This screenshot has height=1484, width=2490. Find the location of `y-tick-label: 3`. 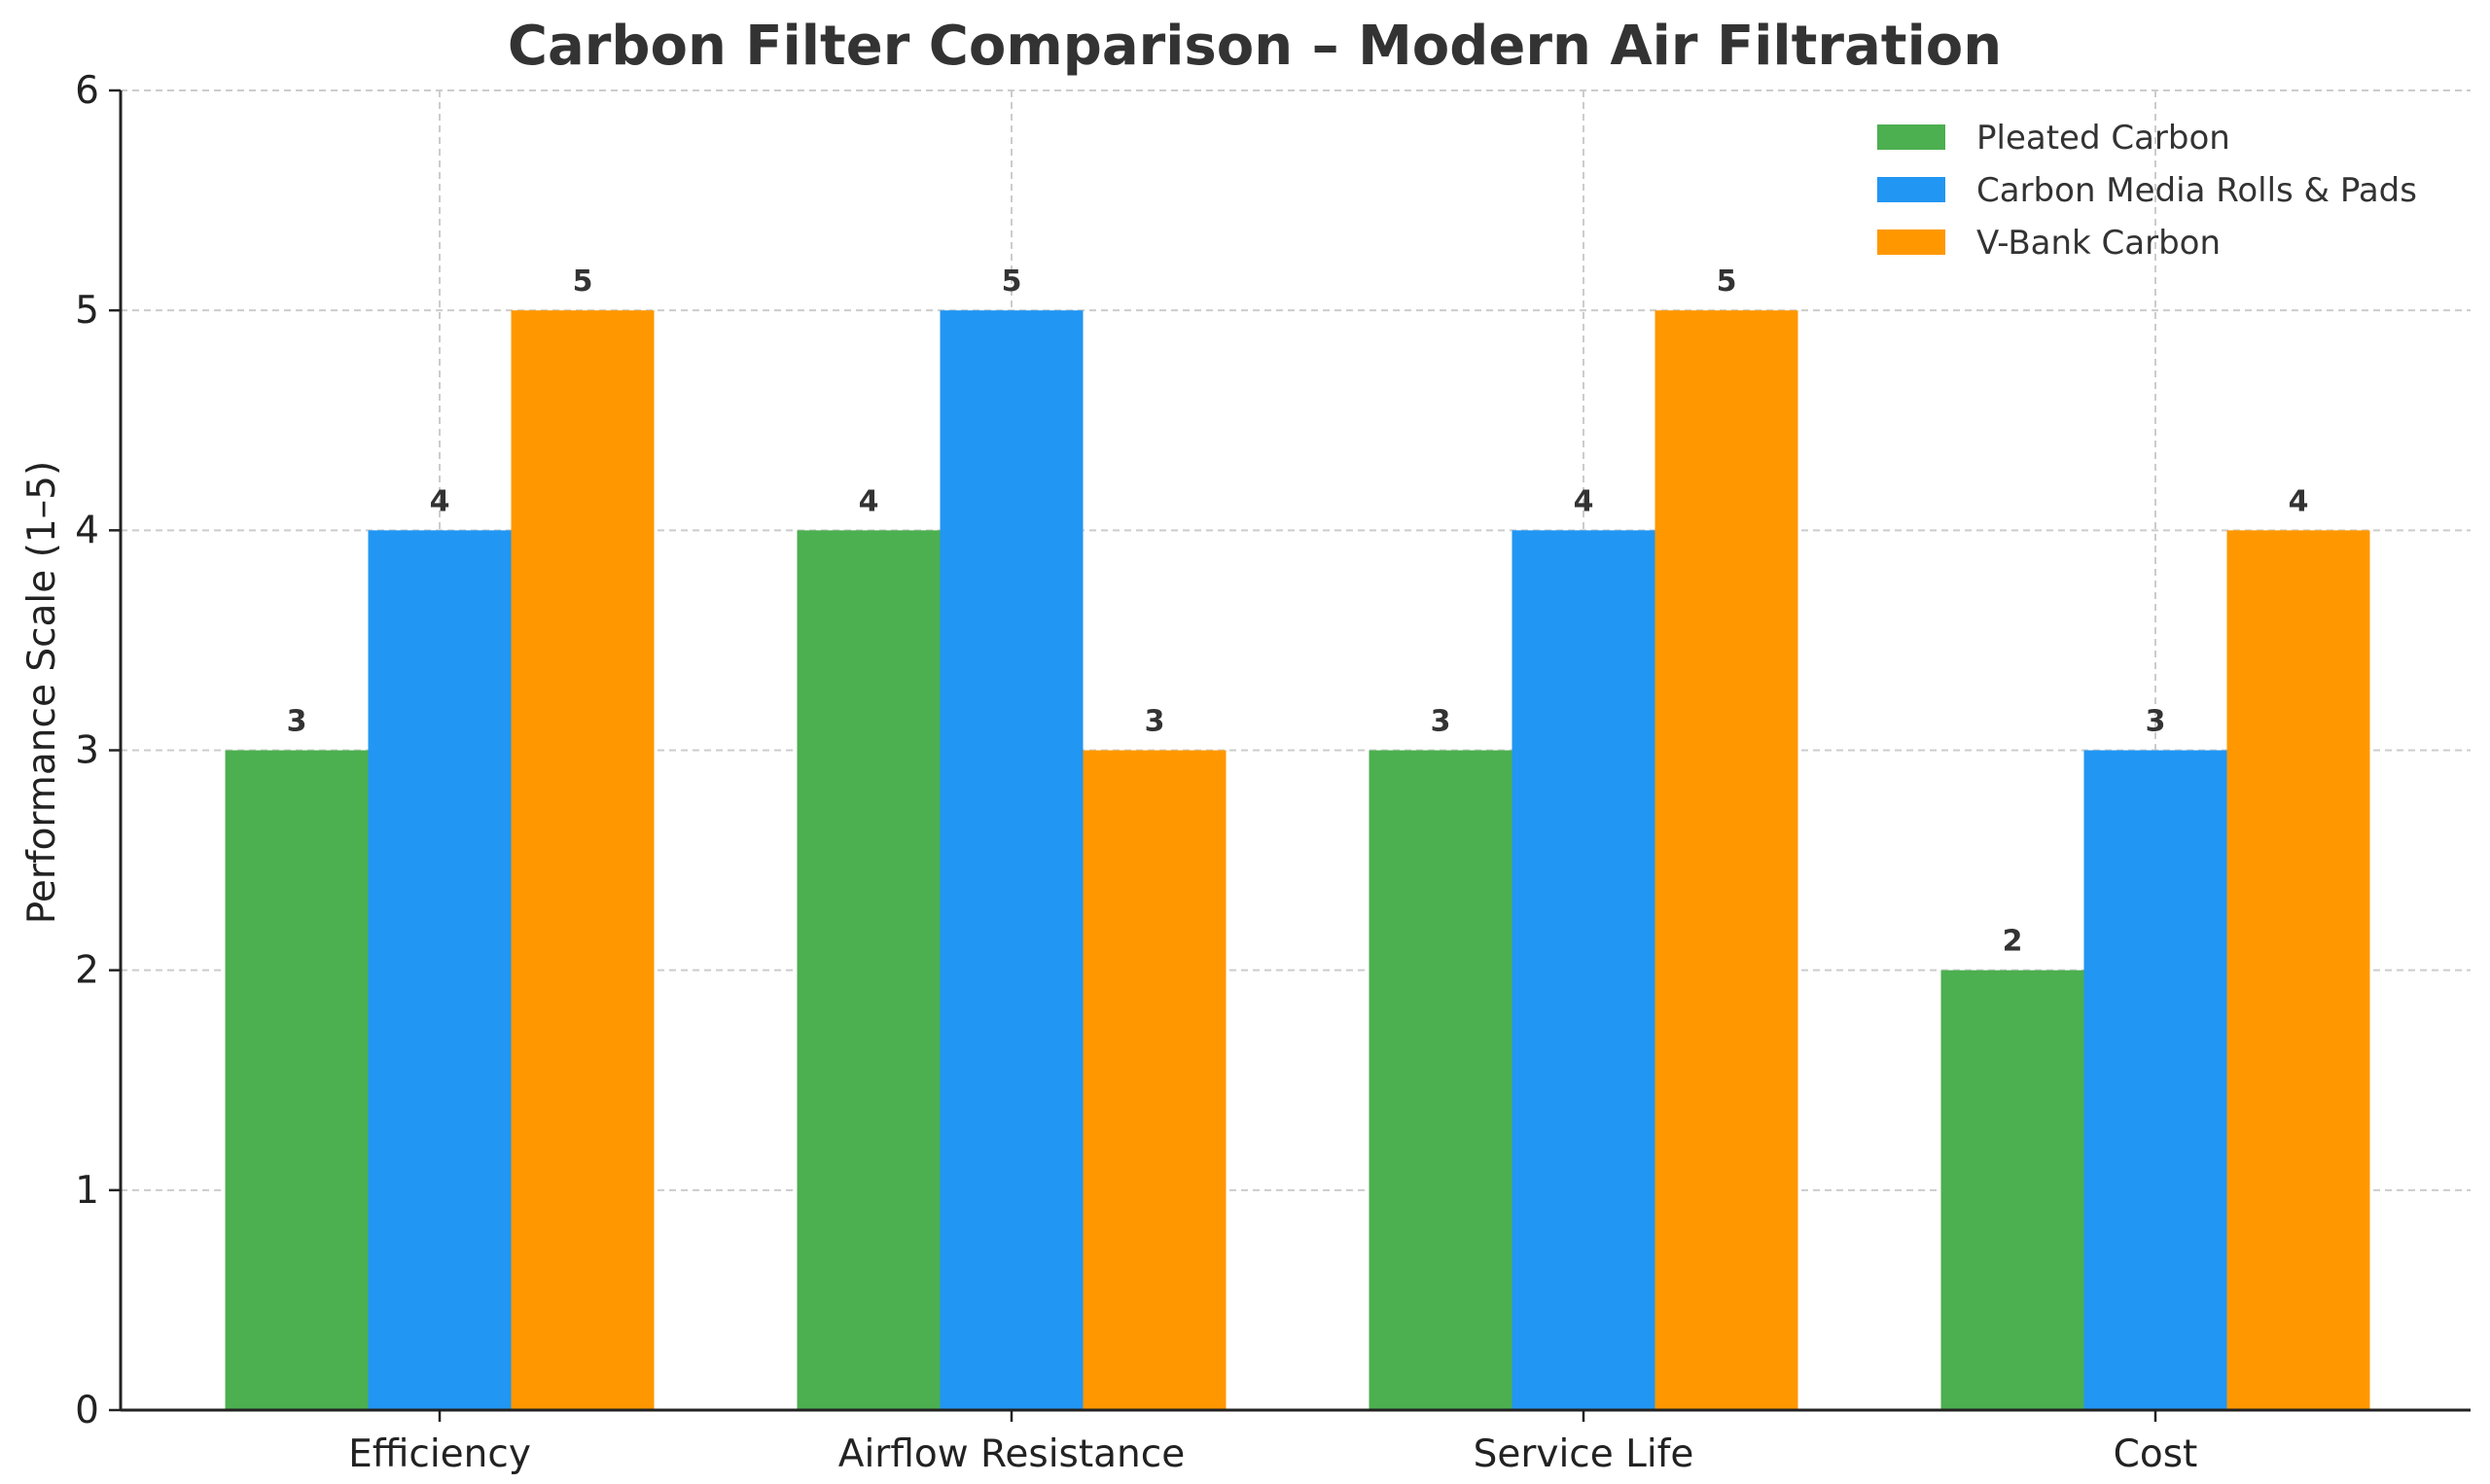

y-tick-label: 3 is located at coordinates (87, 751).